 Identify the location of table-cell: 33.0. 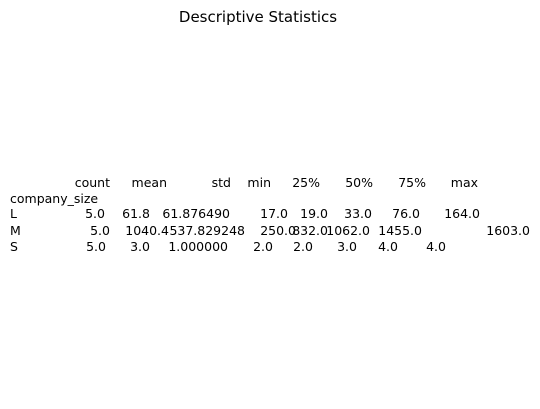
(358, 213).